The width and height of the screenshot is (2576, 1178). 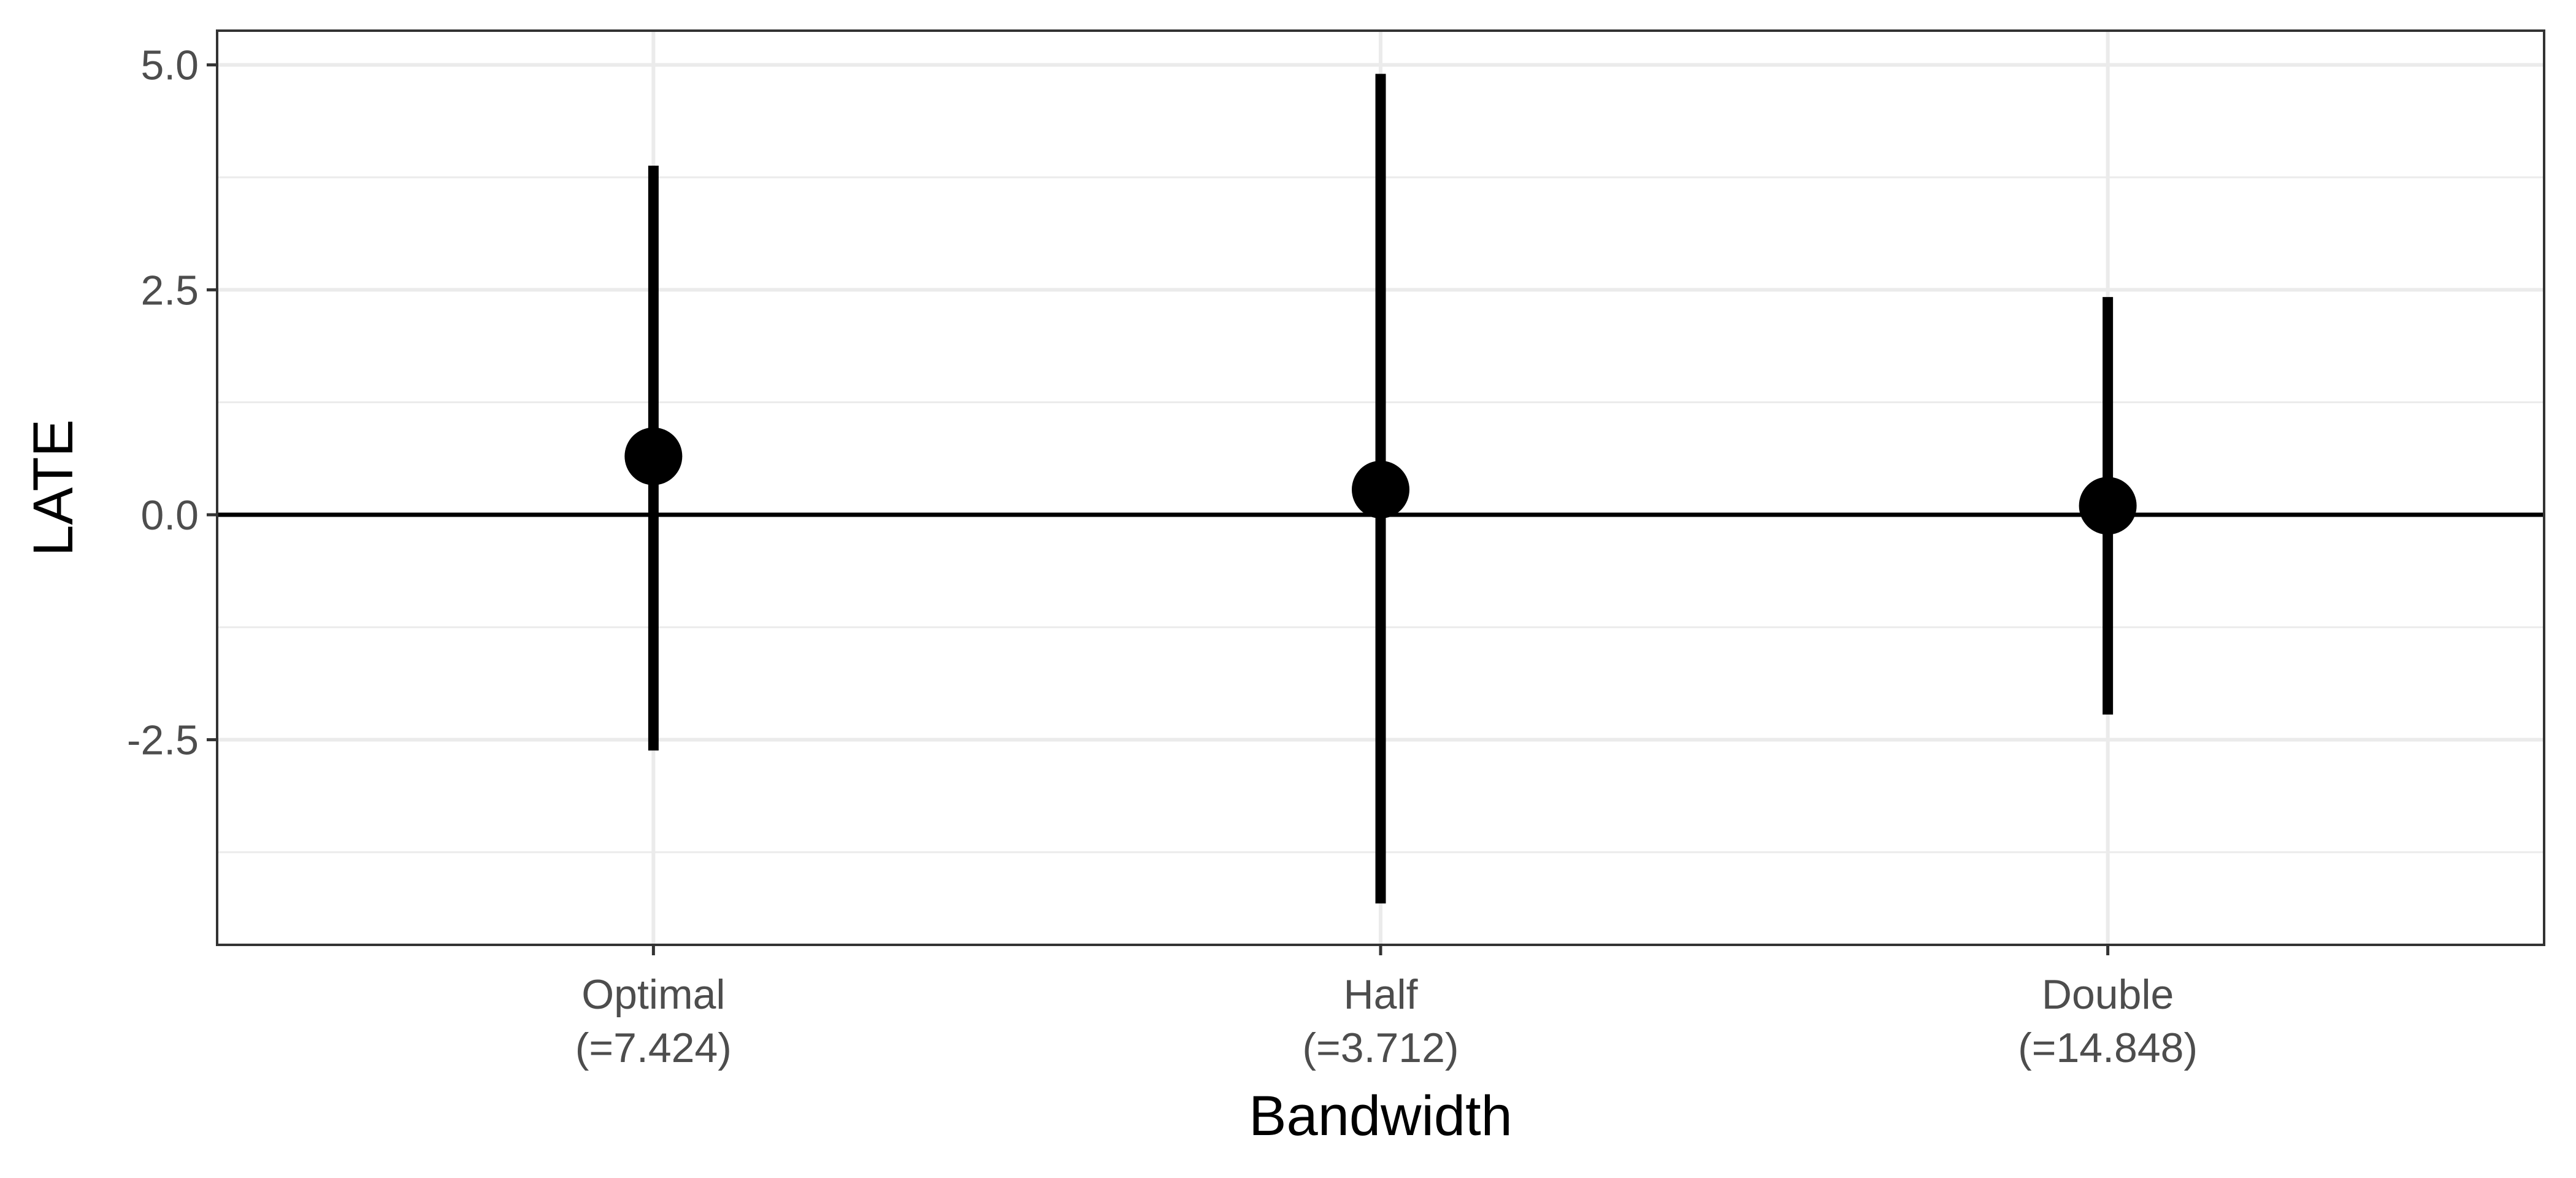 I want to click on y-axis-title: LATE, so click(x=53, y=488).